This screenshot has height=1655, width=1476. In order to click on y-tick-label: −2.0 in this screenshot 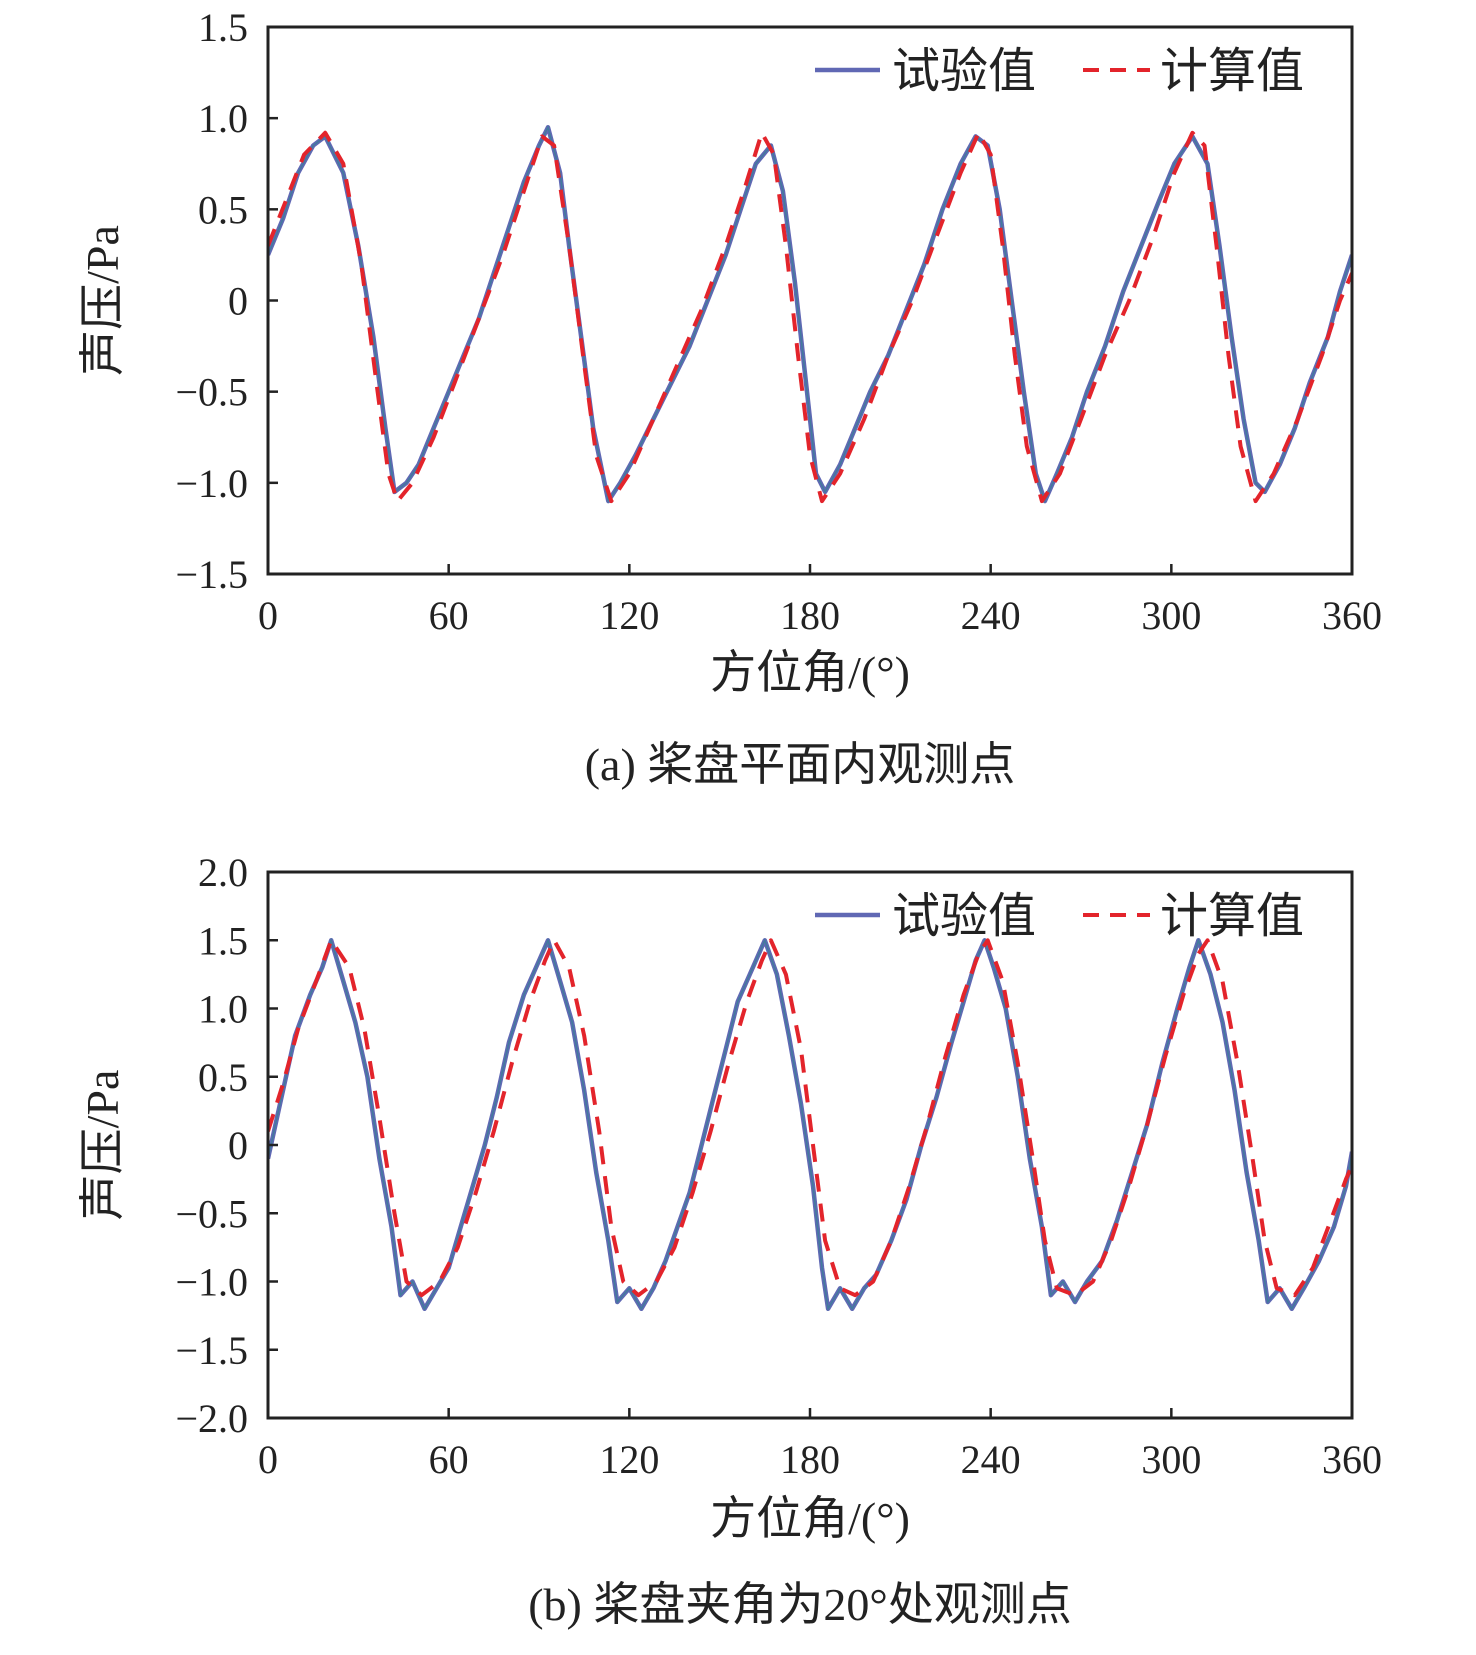, I will do `click(211, 1418)`.